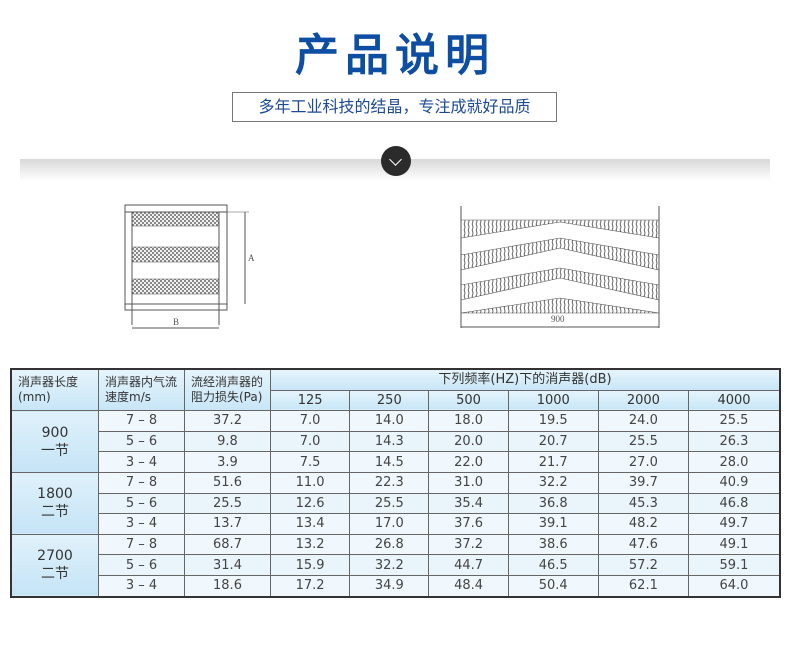 This screenshot has width=790, height=646. I want to click on db-cell: 46.8, so click(734, 503).